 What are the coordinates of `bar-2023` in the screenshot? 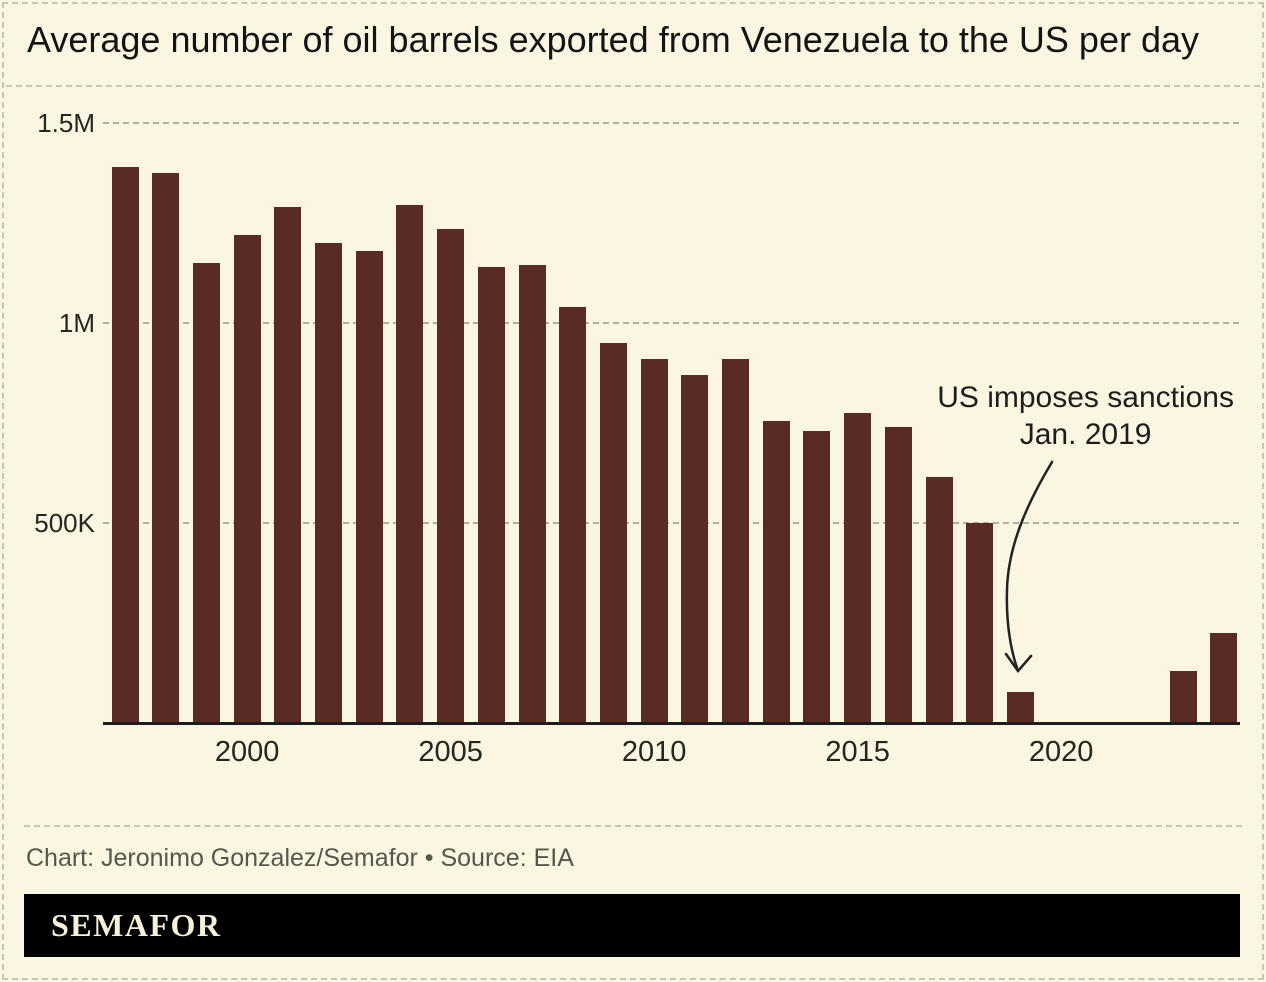 It's located at (1183, 697).